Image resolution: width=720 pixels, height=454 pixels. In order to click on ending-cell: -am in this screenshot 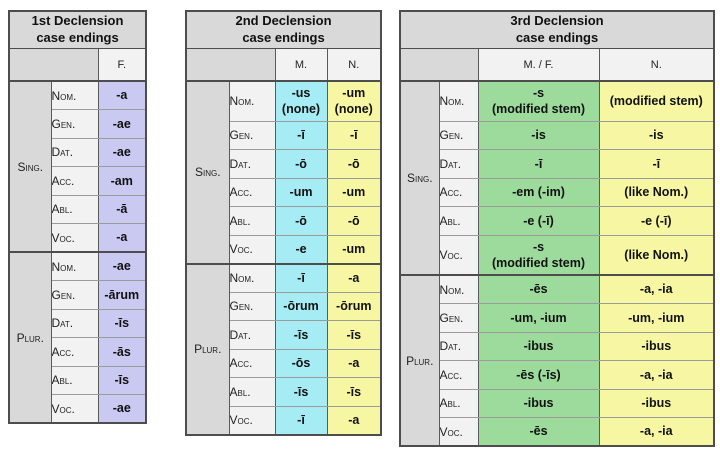, I will do `click(122, 181)`.